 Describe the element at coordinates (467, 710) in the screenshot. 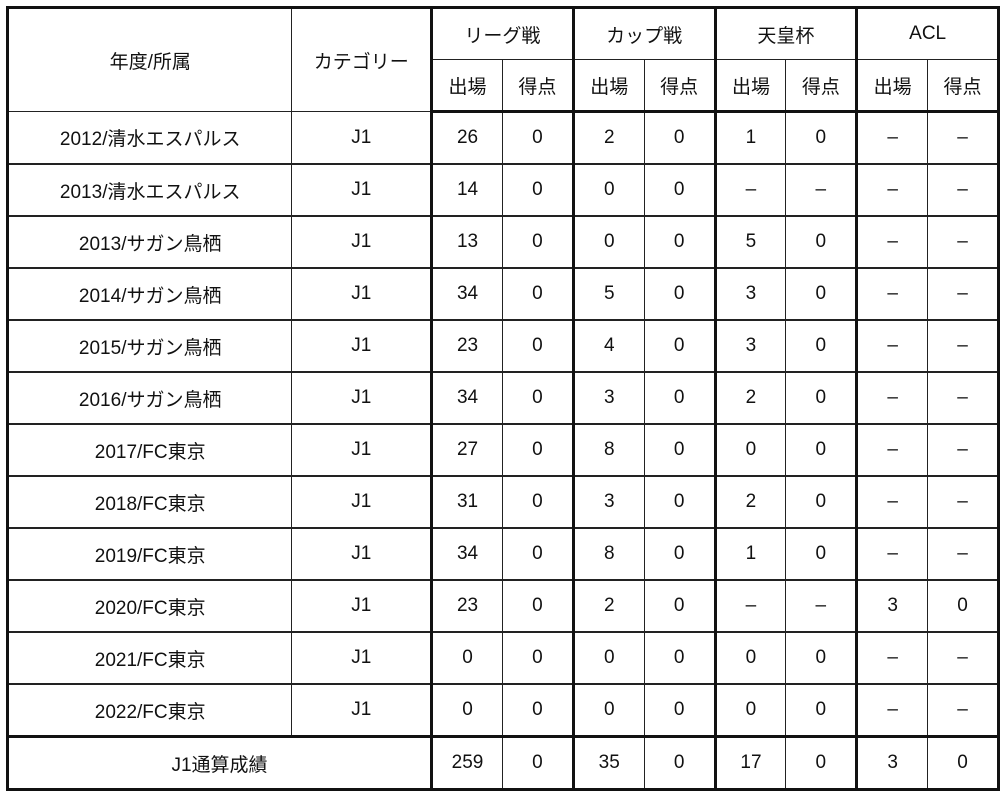

I see `cell-league-apps: 0` at that location.